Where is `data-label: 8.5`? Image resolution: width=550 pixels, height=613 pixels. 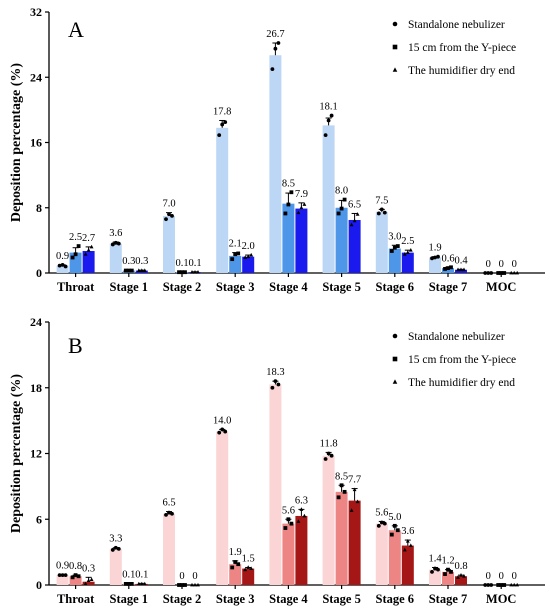 data-label: 8.5 is located at coordinates (341, 476).